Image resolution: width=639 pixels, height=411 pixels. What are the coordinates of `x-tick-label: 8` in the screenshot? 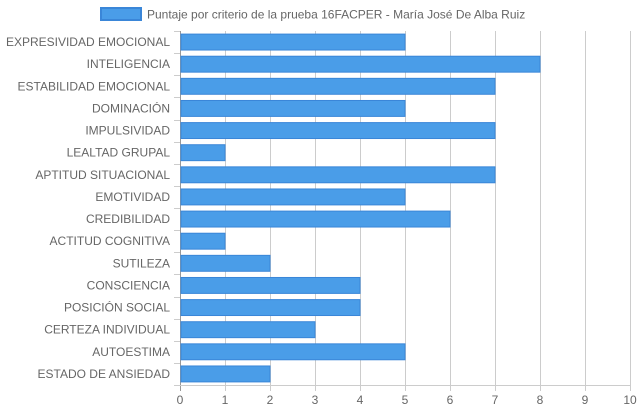 It's located at (540, 400).